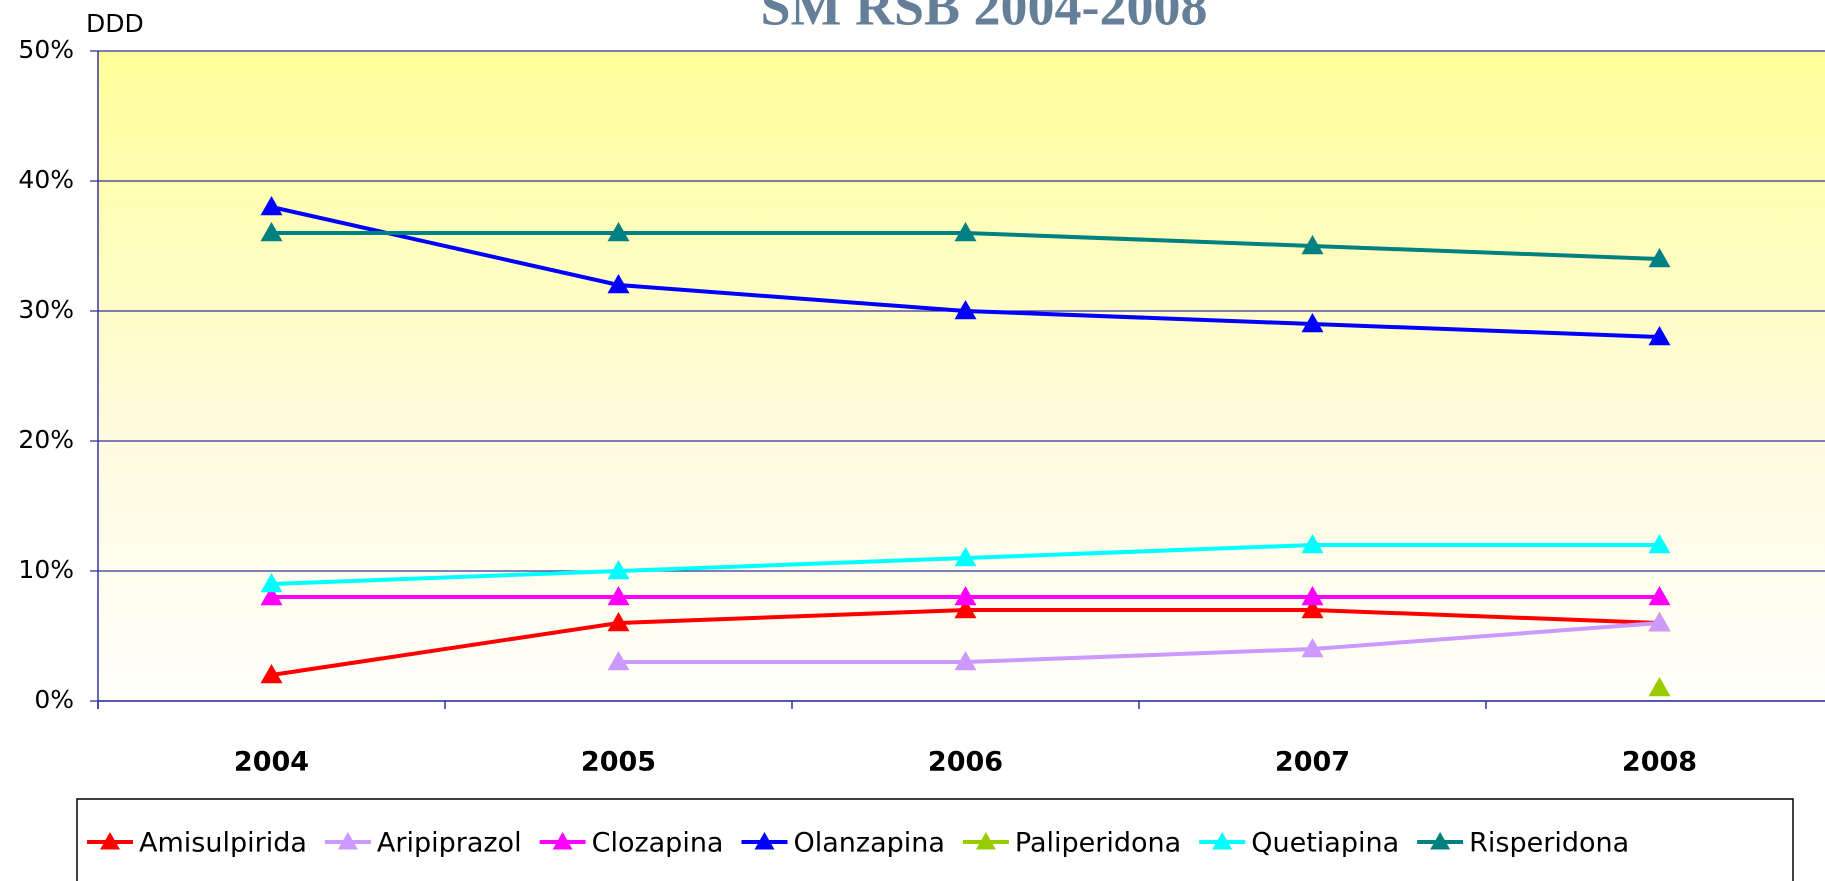  What do you see at coordinates (46, 179) in the screenshot?
I see `y-tick-label: 40%` at bounding box center [46, 179].